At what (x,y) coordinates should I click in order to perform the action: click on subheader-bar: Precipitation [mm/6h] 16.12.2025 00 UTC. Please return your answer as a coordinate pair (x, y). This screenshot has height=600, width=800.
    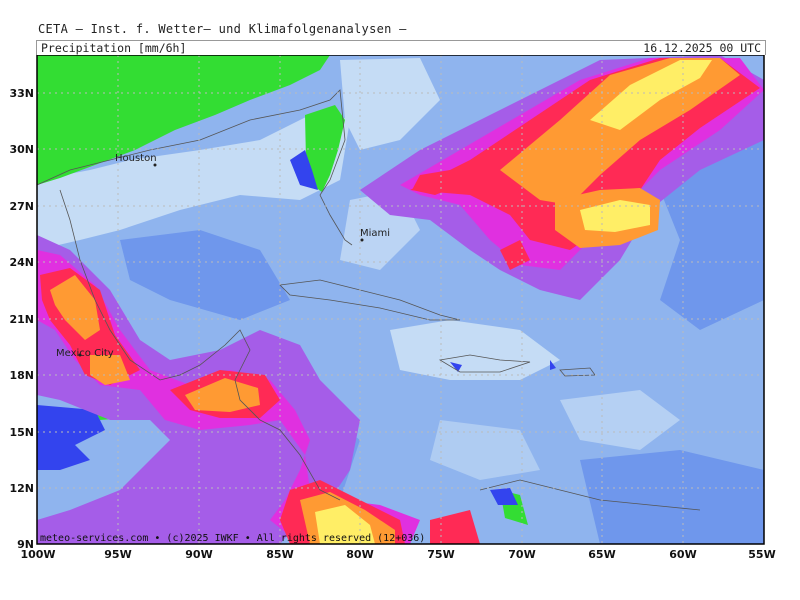
    Looking at the image, I should click on (401, 47).